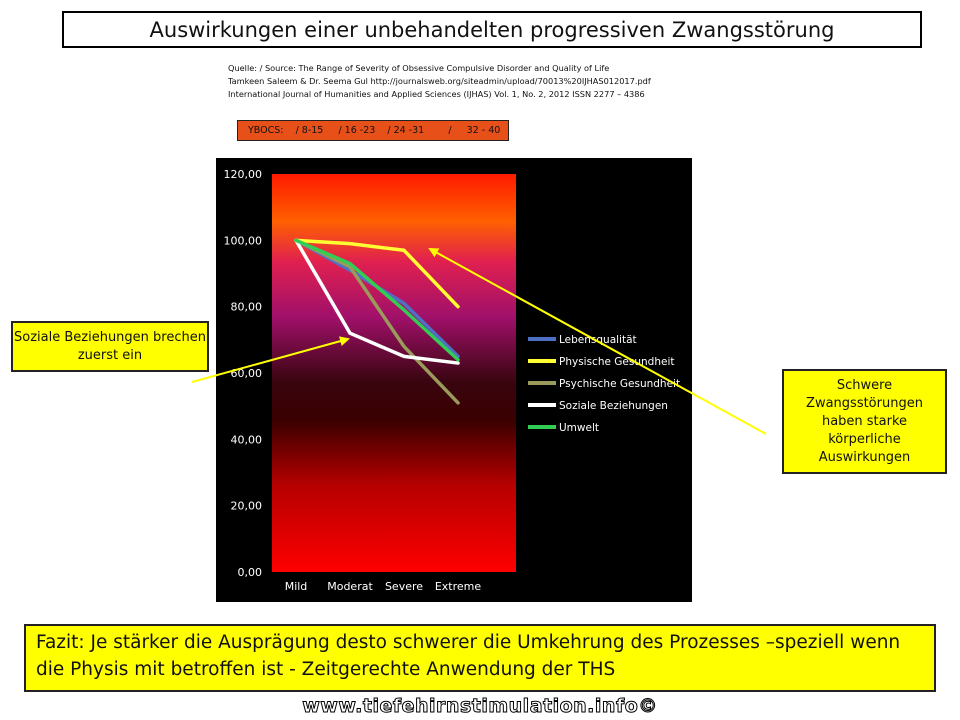  Describe the element at coordinates (247, 307) in the screenshot. I see `y-tick-label: 80,00` at that location.